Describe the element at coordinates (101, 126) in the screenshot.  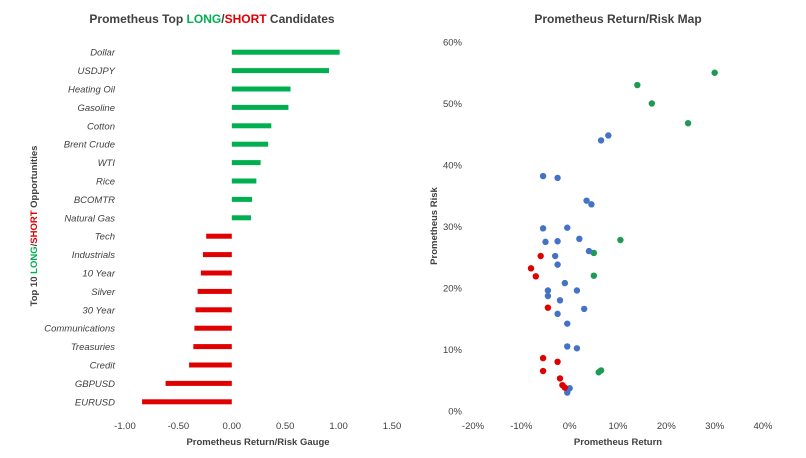
I see `category-label: Cotton` at that location.